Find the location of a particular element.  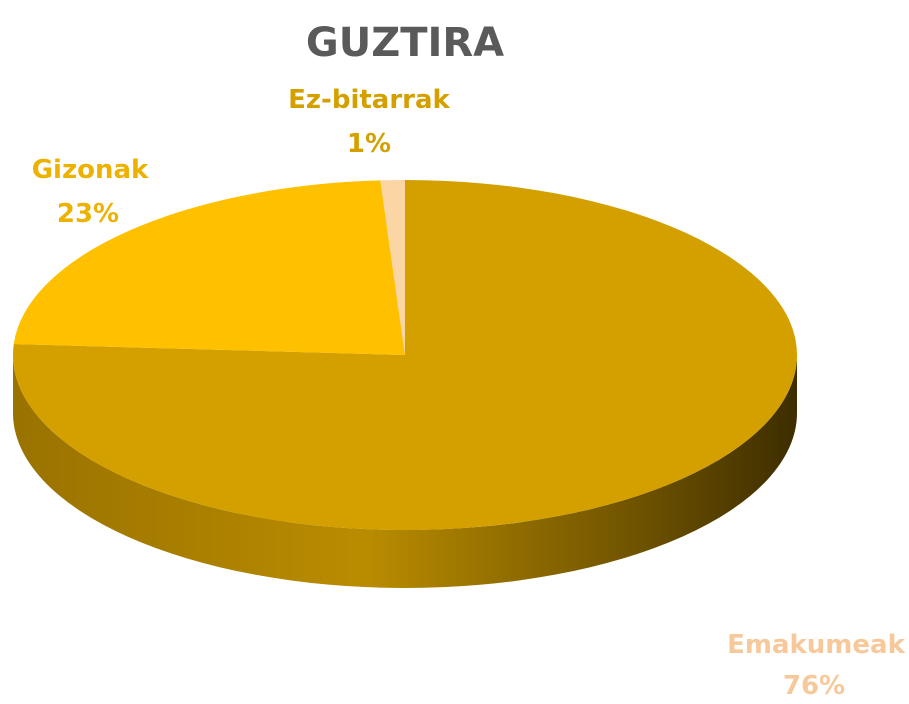

data-label-emakumeak-value: 76% is located at coordinates (814, 686).